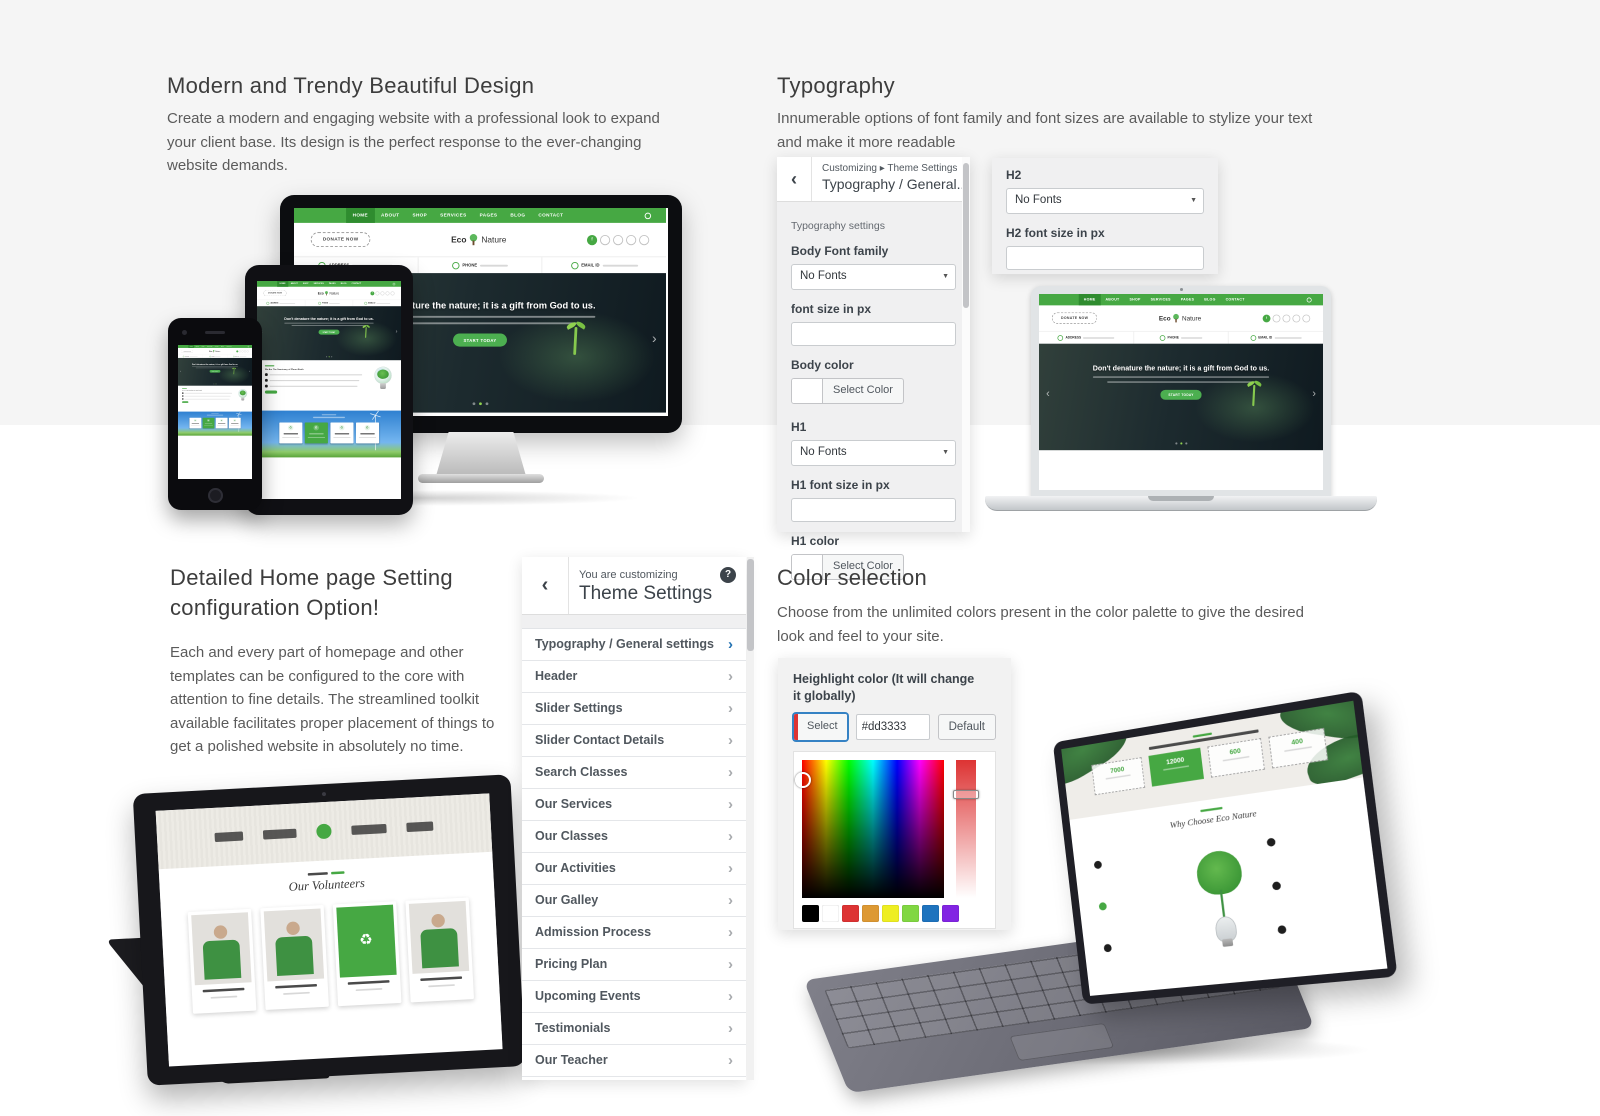 Image resolution: width=1600 pixels, height=1116 pixels. Describe the element at coordinates (950, 913) in the screenshot. I see `swatch-purple` at that location.